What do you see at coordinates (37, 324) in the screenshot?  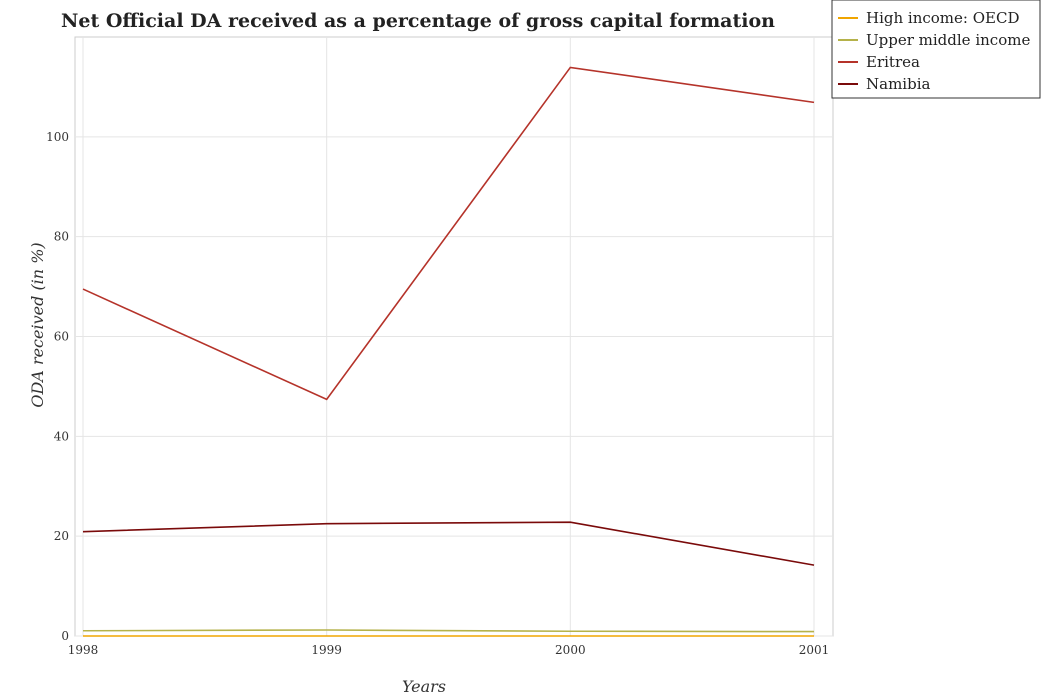 I see `y-axis-label: ODA received (in %)` at bounding box center [37, 324].